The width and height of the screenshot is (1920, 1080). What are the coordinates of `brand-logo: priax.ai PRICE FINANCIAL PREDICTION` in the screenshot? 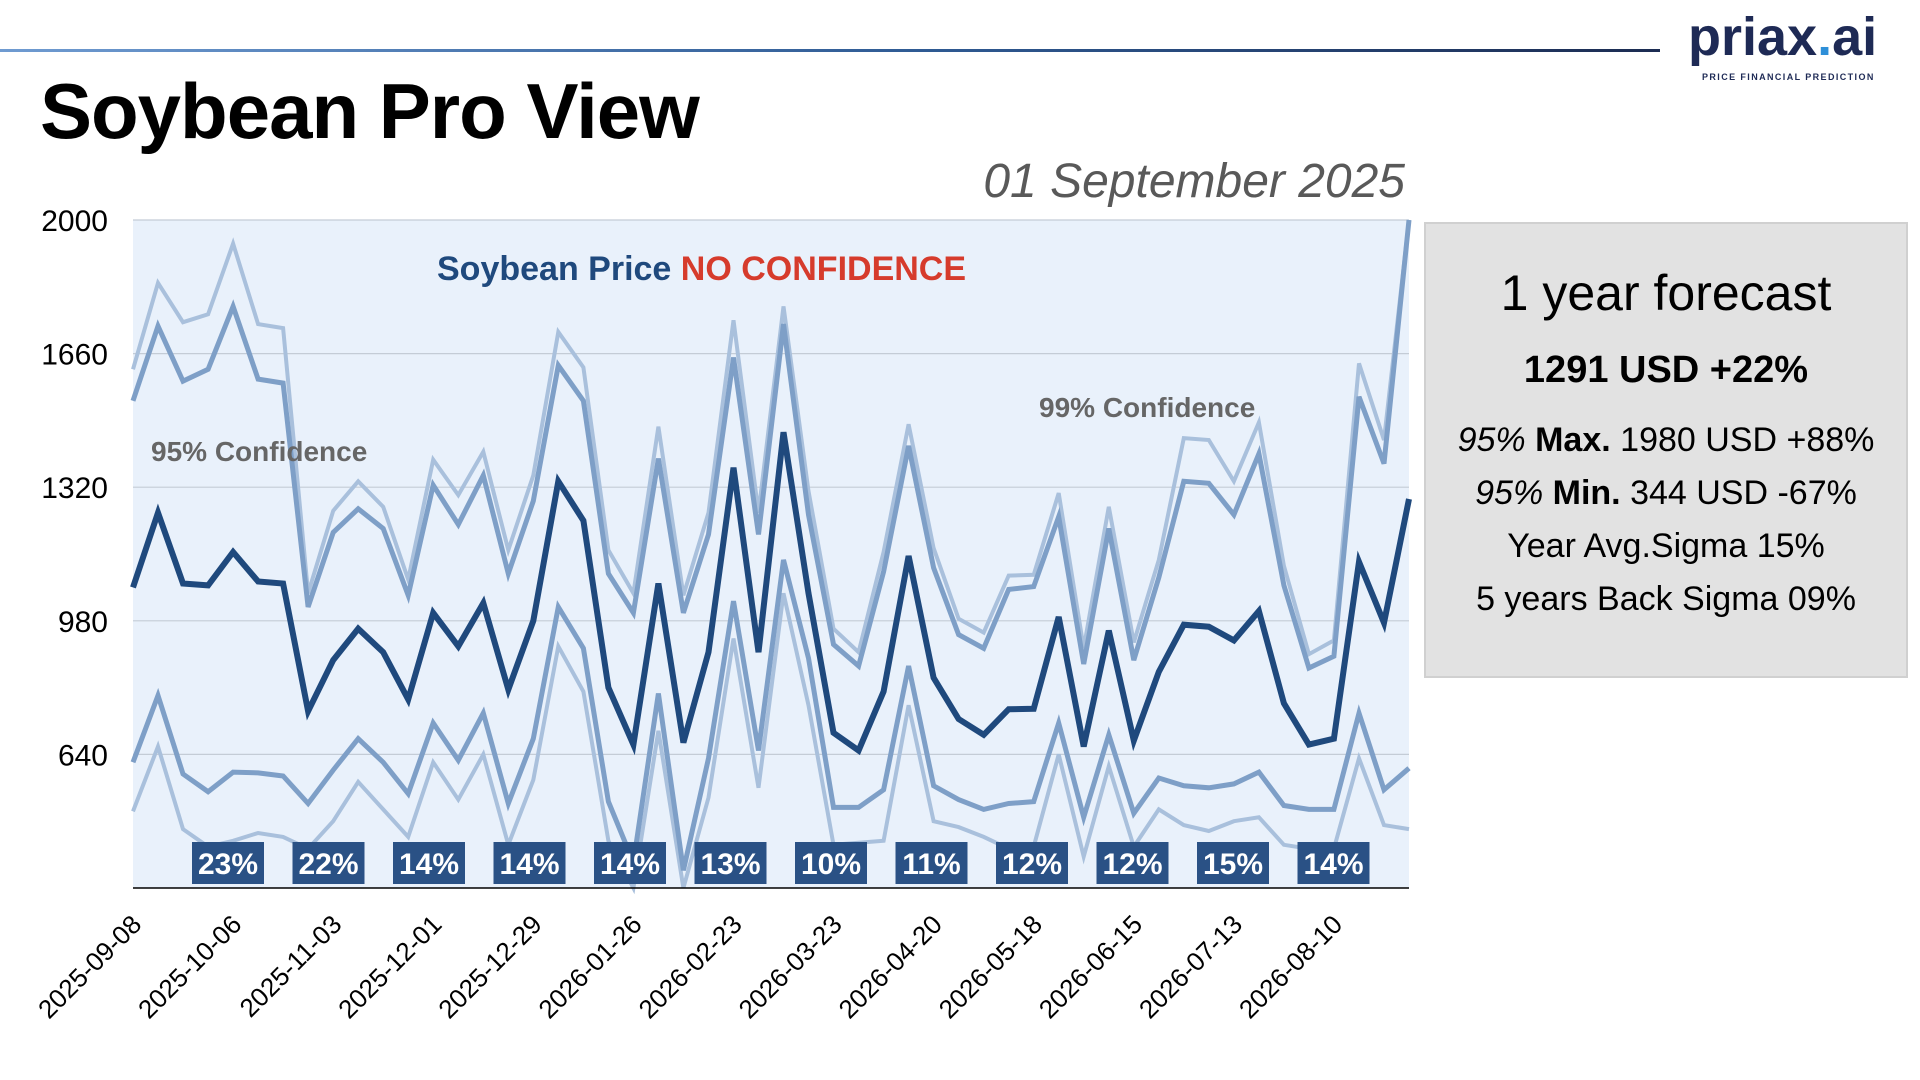 It's located at (1788, 48).